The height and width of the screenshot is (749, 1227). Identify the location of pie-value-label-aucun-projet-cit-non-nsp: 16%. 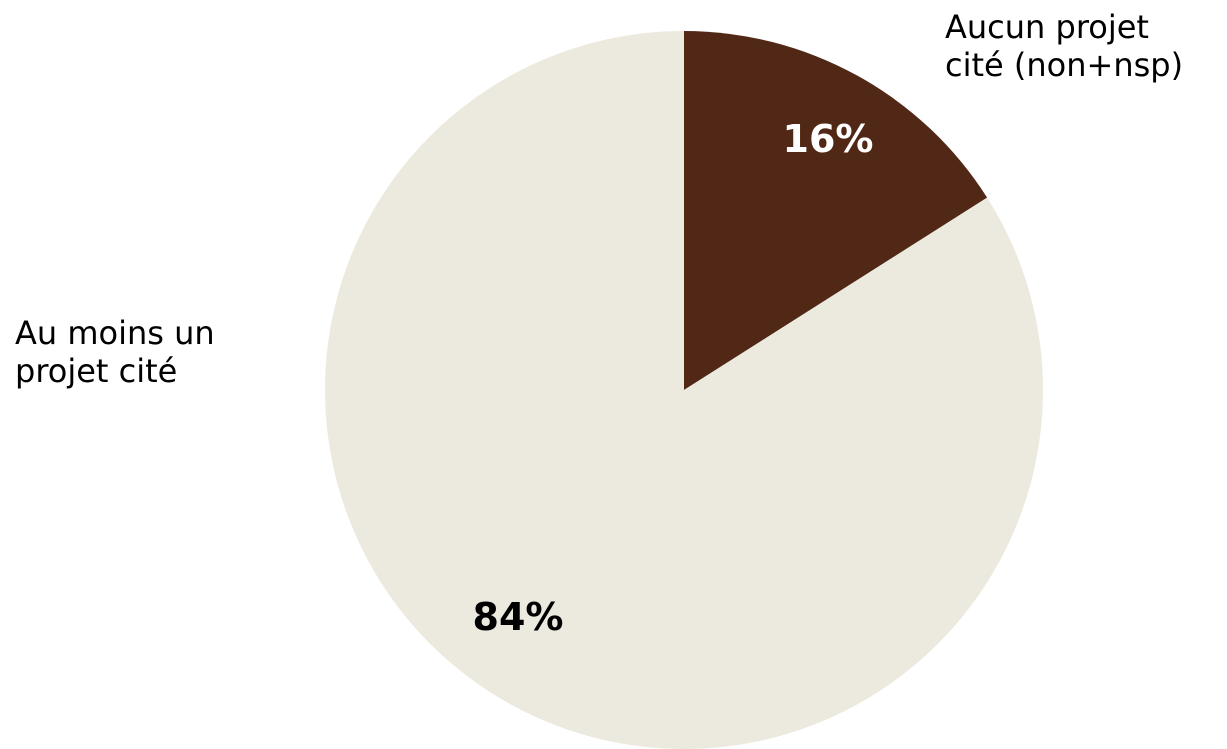
(828, 139).